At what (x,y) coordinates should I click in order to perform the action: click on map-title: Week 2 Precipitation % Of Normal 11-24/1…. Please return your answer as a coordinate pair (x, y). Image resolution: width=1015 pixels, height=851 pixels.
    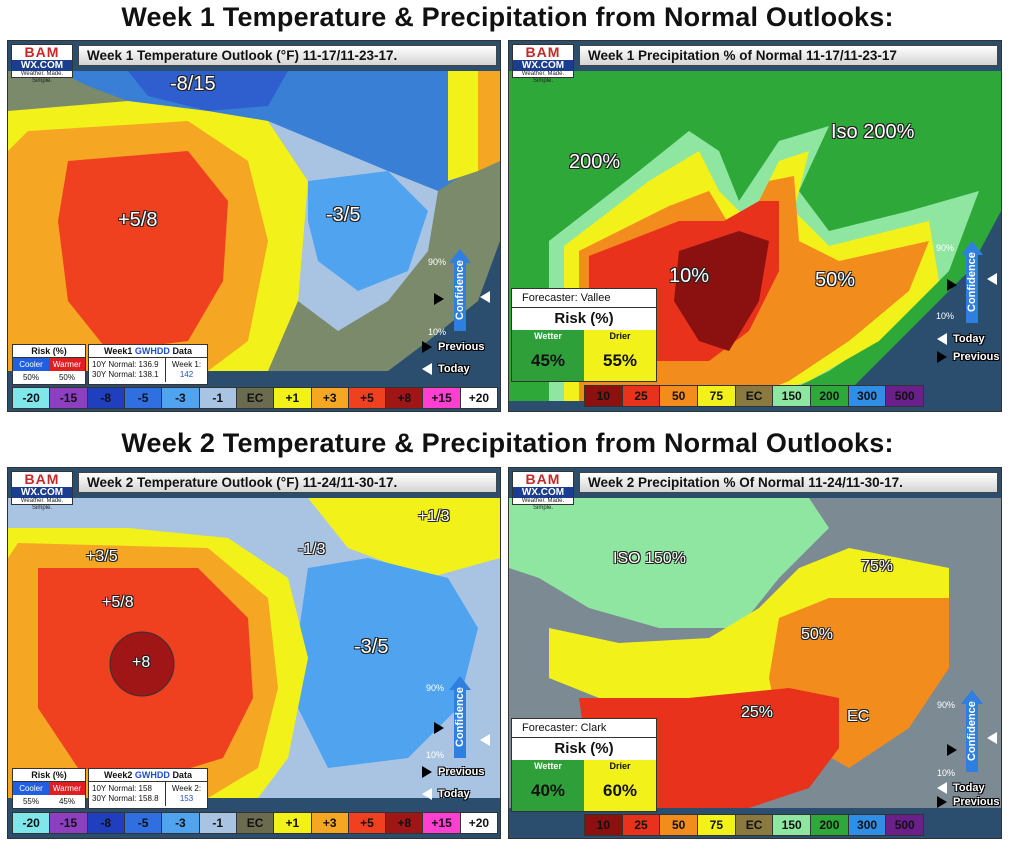
    Looking at the image, I should click on (788, 482).